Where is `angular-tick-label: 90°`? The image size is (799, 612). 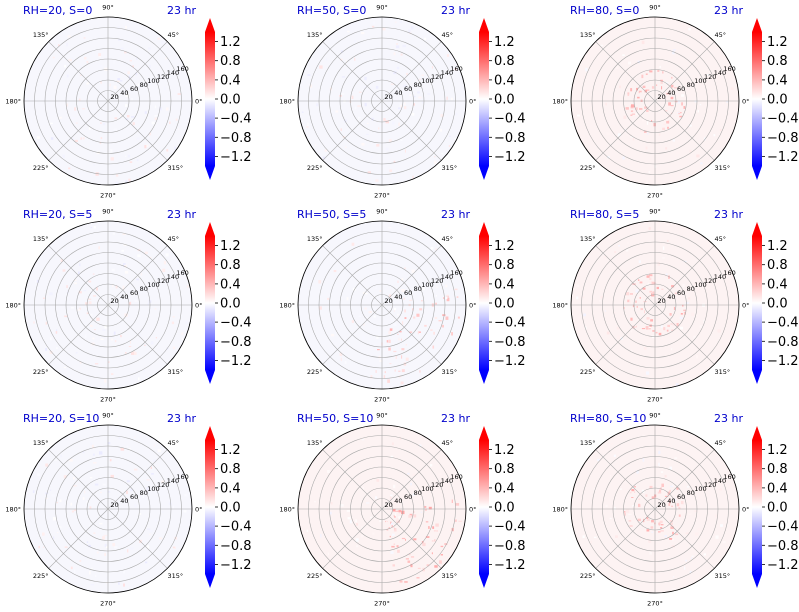
angular-tick-label: 90° is located at coordinates (108, 8).